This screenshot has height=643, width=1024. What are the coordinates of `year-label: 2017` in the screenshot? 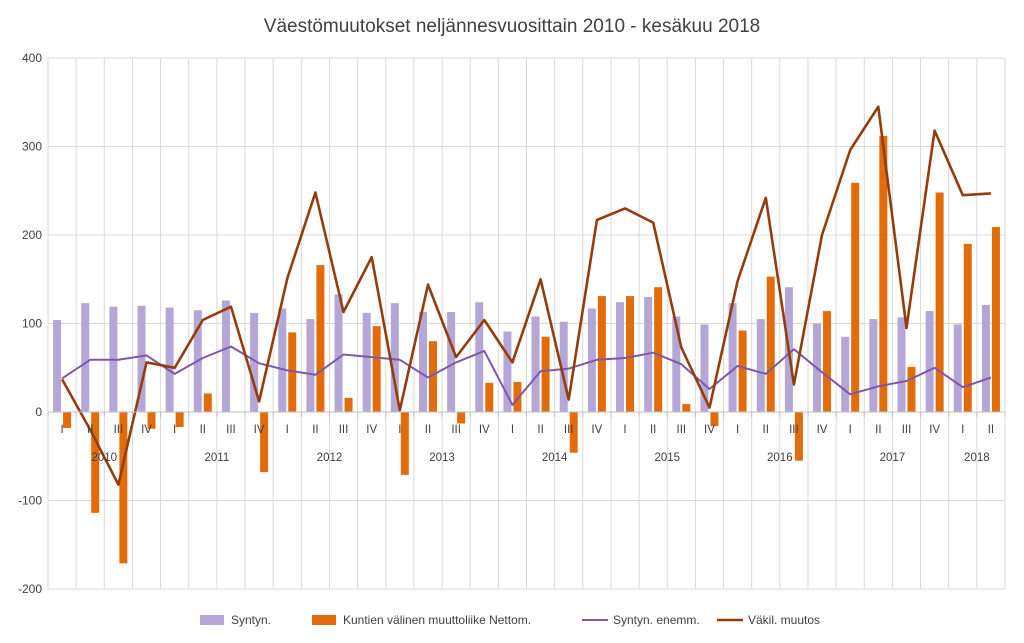 It's located at (893, 458).